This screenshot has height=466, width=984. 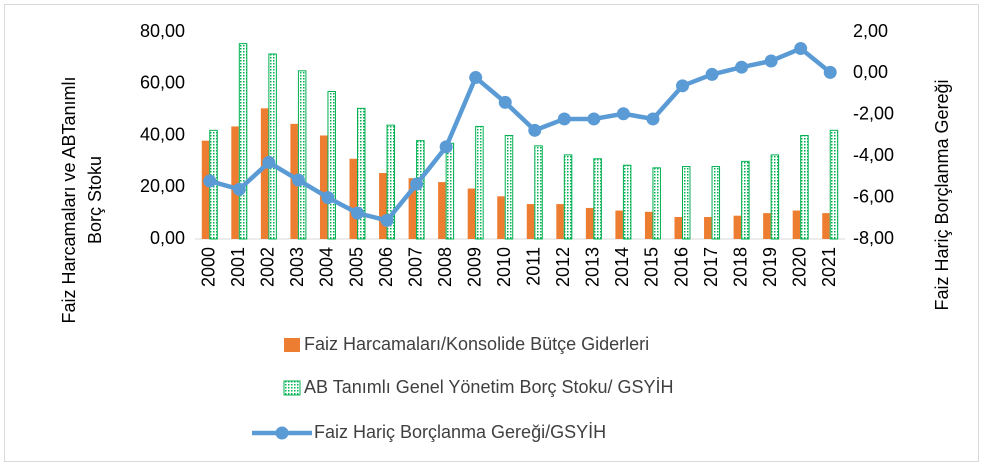 I want to click on x-tick-label: 2020, so click(x=799, y=267).